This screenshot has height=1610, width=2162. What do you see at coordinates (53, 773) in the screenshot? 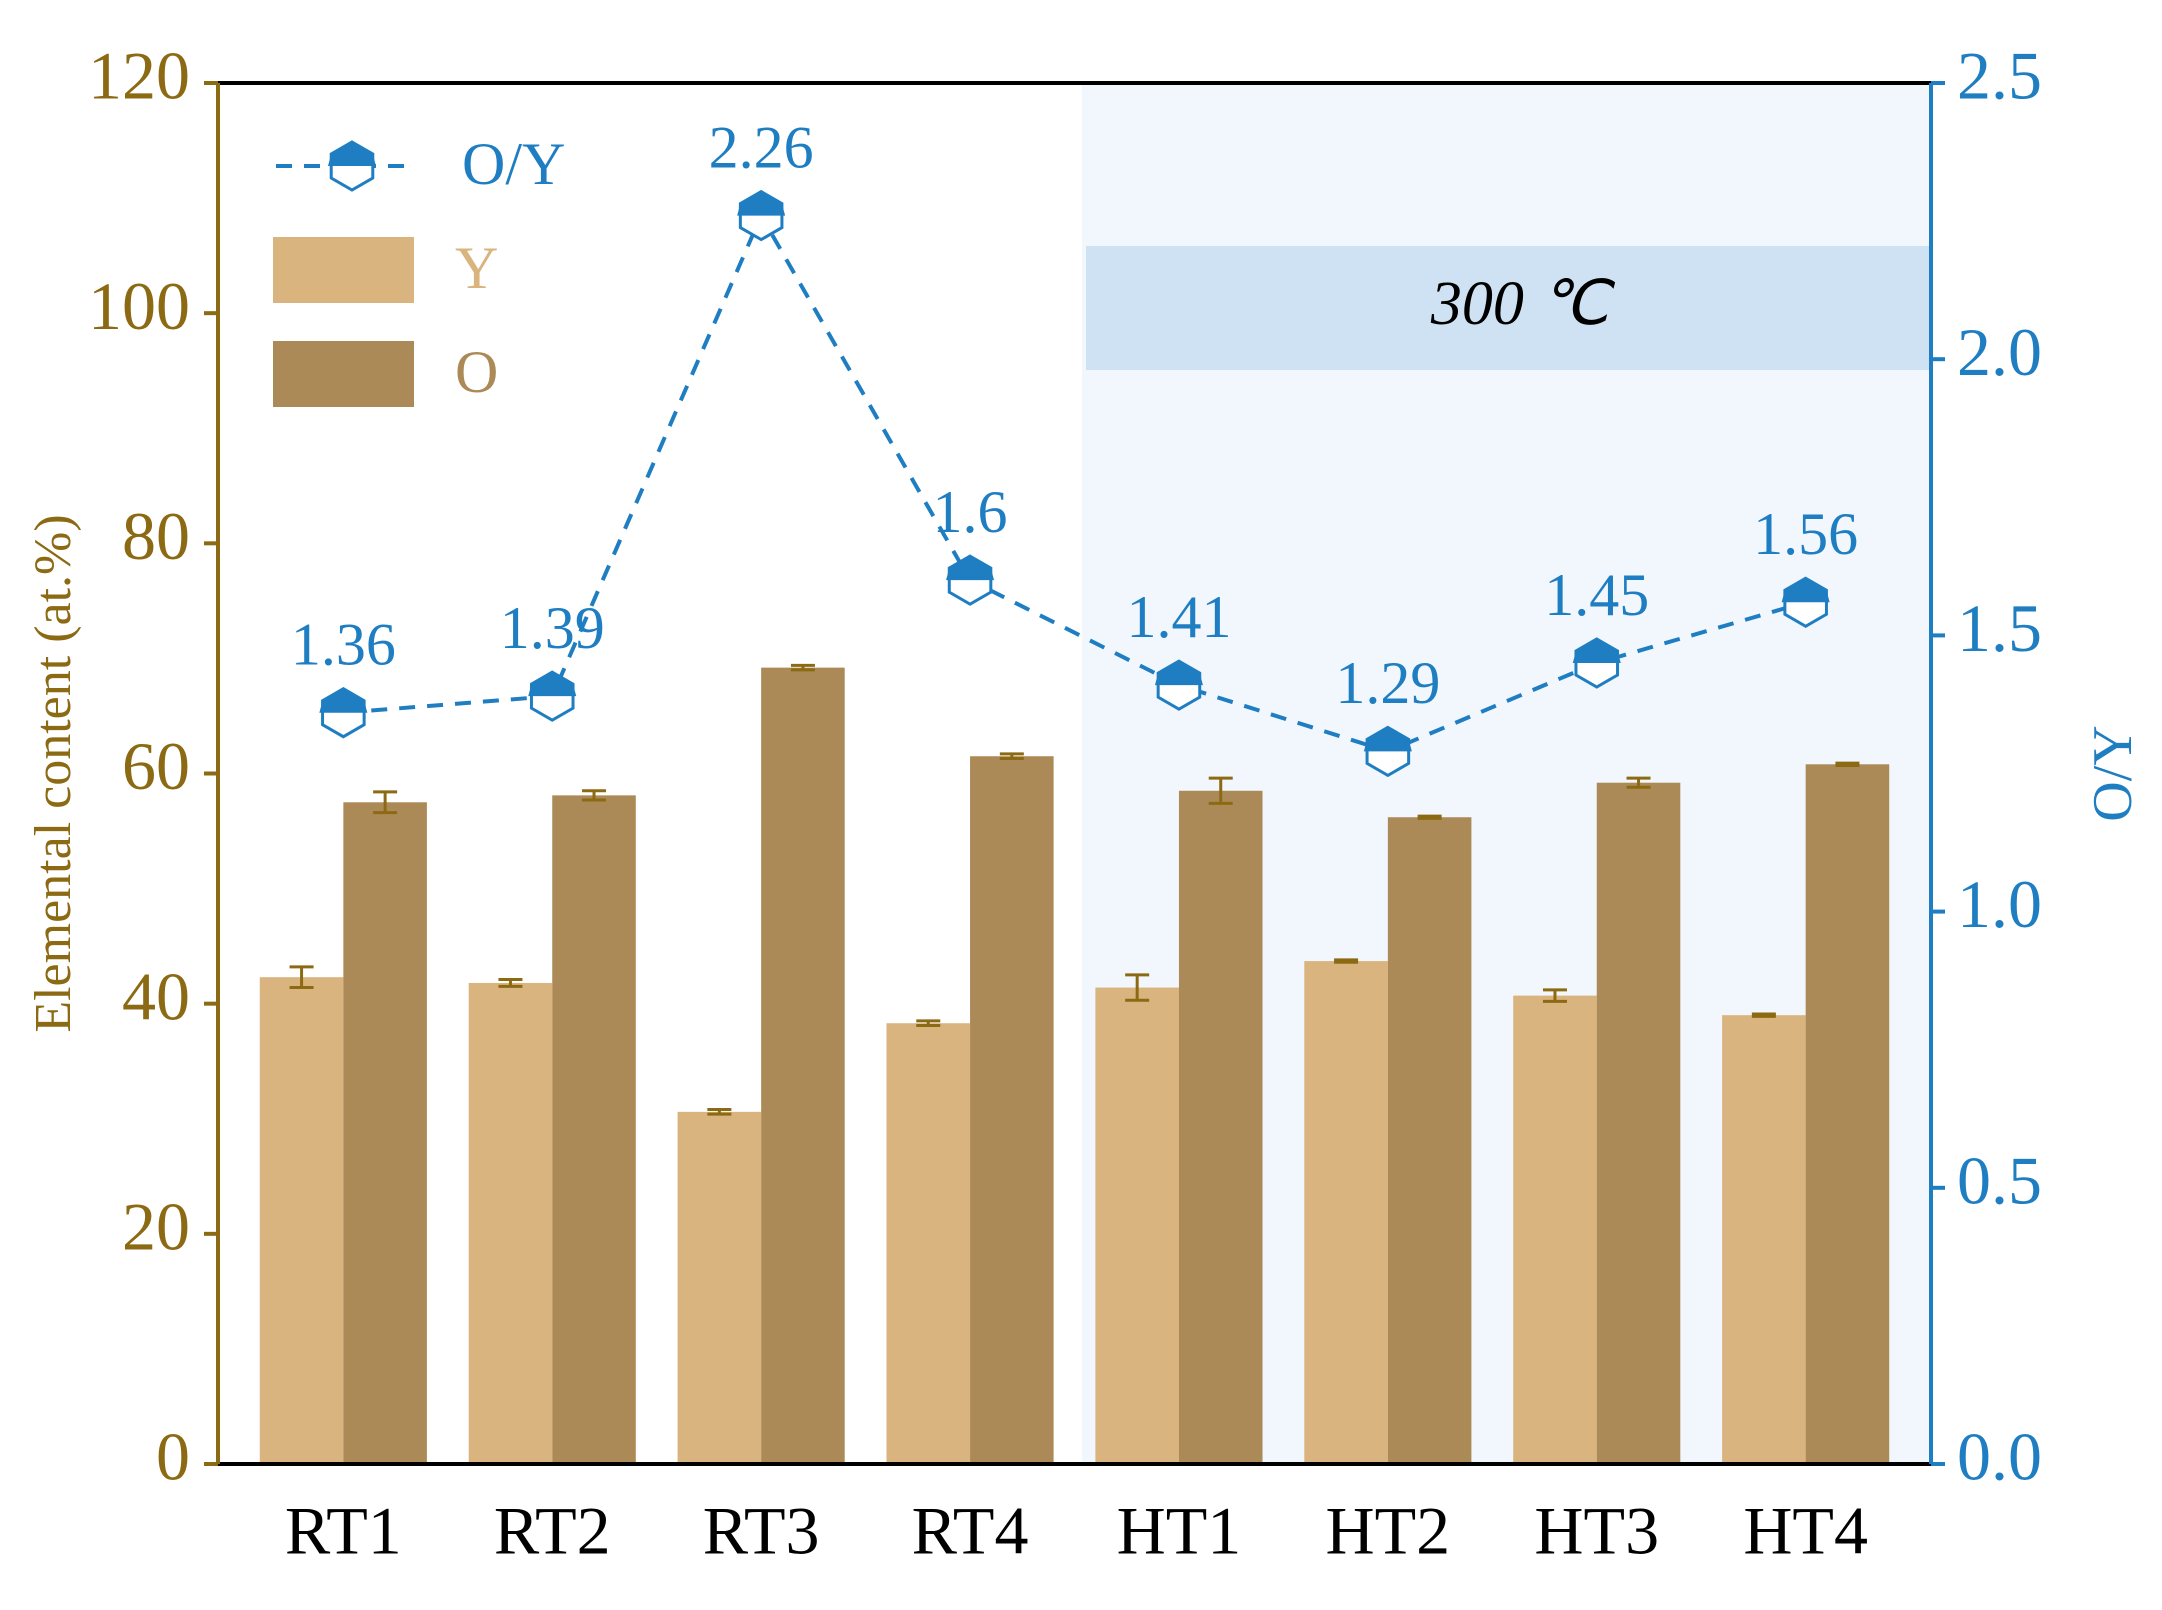
I see `y-axis-title: Elemental content (at.%)` at bounding box center [53, 773].